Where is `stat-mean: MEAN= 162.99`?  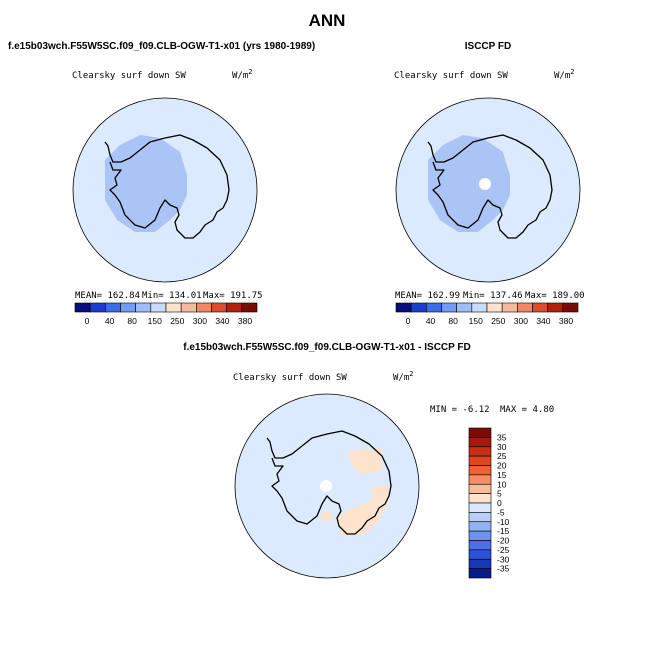
stat-mean: MEAN= 162.99 is located at coordinates (427, 296).